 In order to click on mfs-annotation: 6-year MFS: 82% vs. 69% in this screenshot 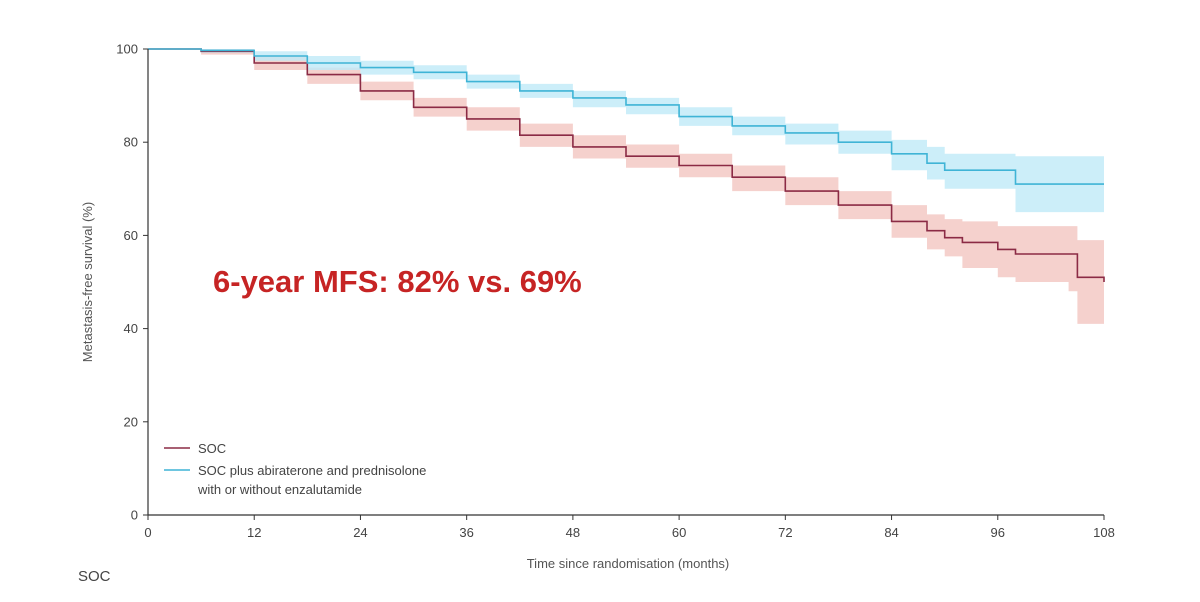, I will do `click(397, 281)`.